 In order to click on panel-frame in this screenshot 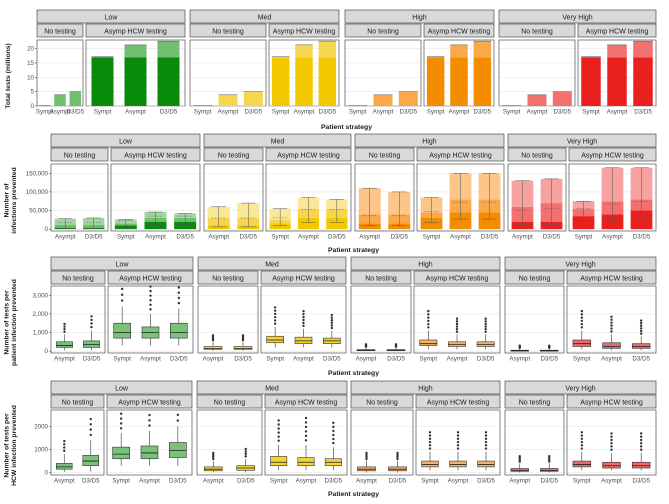, I will do `click(381, 319)`.